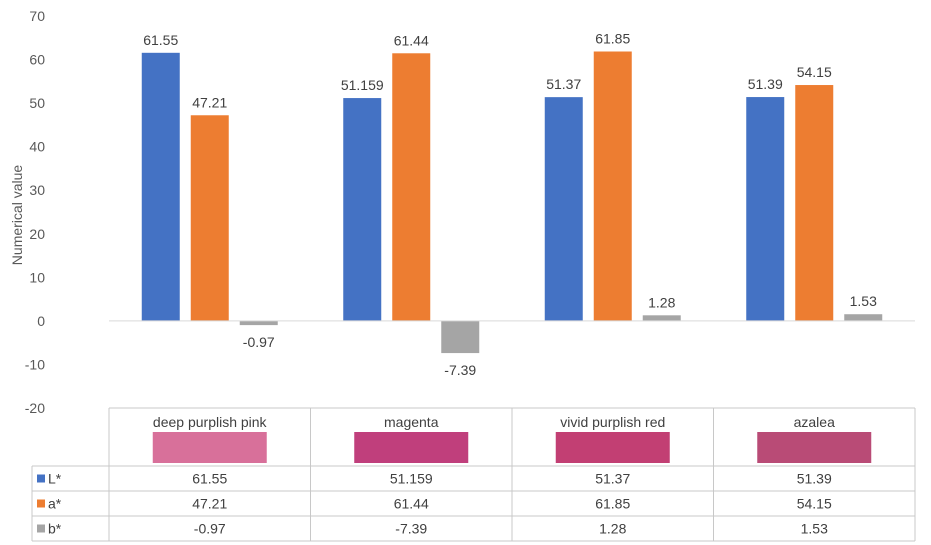 This screenshot has width=931, height=545. What do you see at coordinates (37, 277) in the screenshot?
I see `y-tick-label: 10` at bounding box center [37, 277].